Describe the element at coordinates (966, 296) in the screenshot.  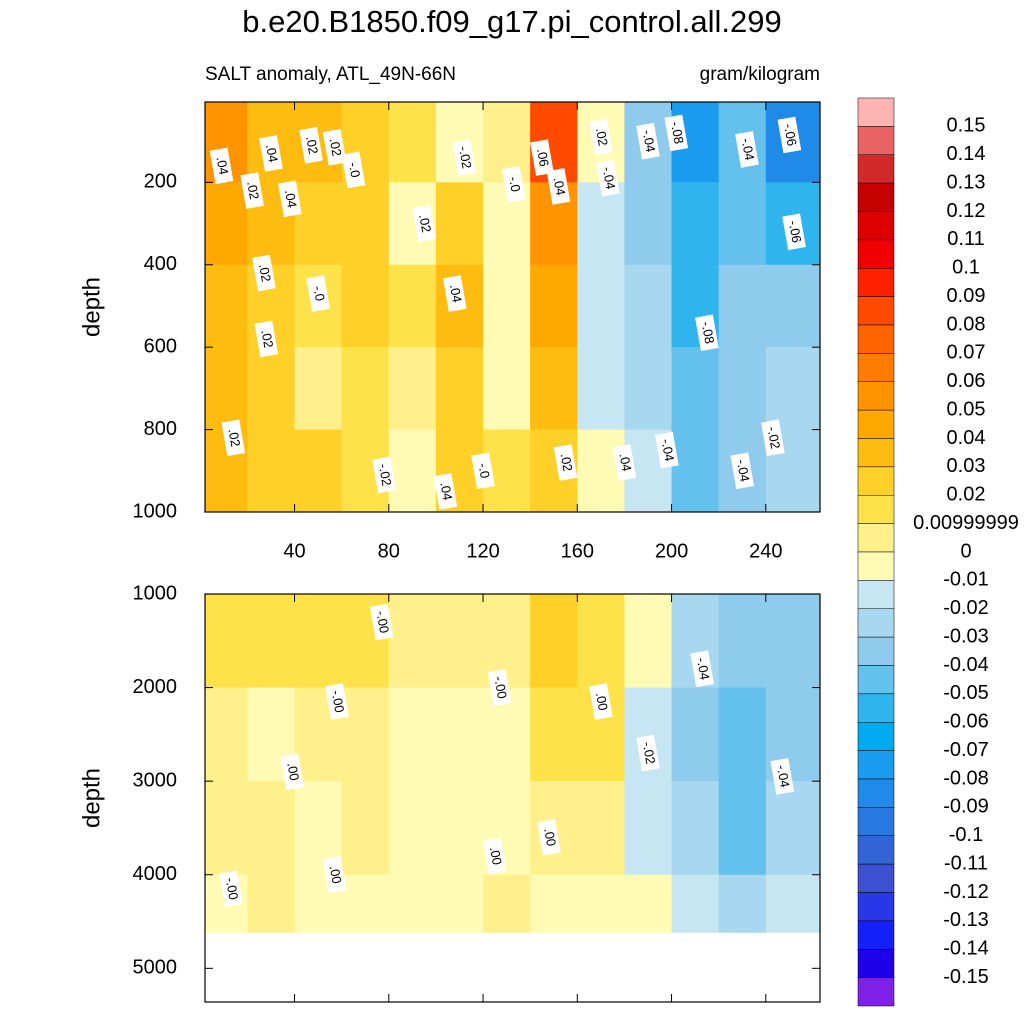
I see `colorbar-label: 0.09` at that location.